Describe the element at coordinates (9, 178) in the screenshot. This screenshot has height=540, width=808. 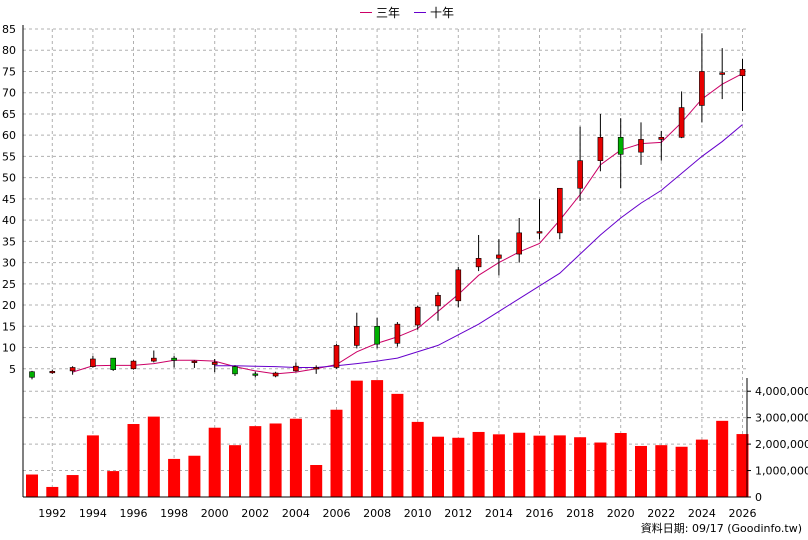
I see `price-tick-label: 50` at that location.